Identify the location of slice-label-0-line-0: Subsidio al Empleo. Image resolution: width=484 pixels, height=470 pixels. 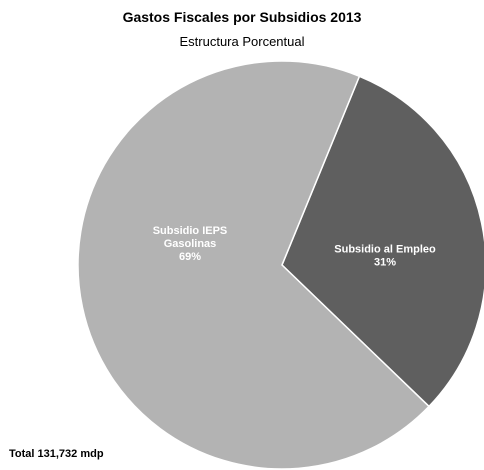
(385, 249).